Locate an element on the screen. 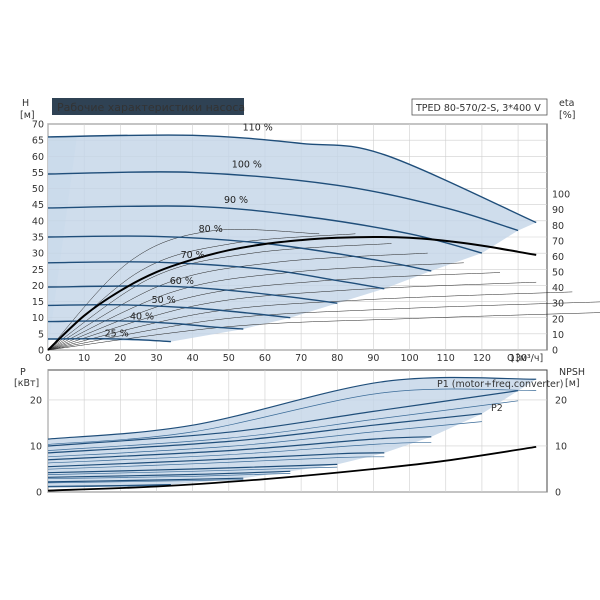 The height and width of the screenshot is (600, 600). y-tick-label-left: 10 is located at coordinates (38, 318).